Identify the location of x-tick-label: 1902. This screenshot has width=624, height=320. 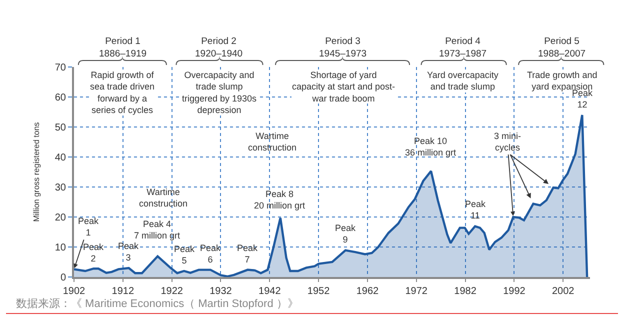
(74, 291).